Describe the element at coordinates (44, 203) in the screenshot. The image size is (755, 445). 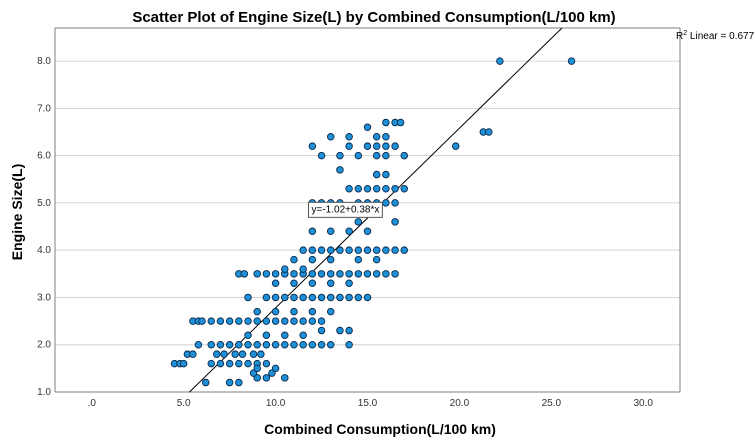
I see `y-tick-label: 5.0` at that location.